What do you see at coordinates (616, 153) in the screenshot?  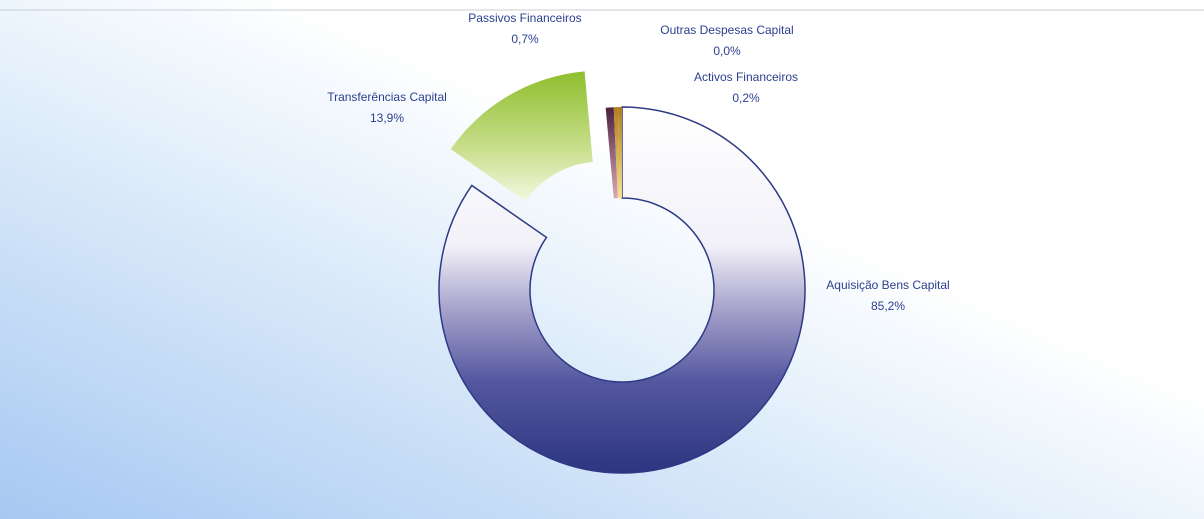 I see `slice-outras-despesas-capital` at bounding box center [616, 153].